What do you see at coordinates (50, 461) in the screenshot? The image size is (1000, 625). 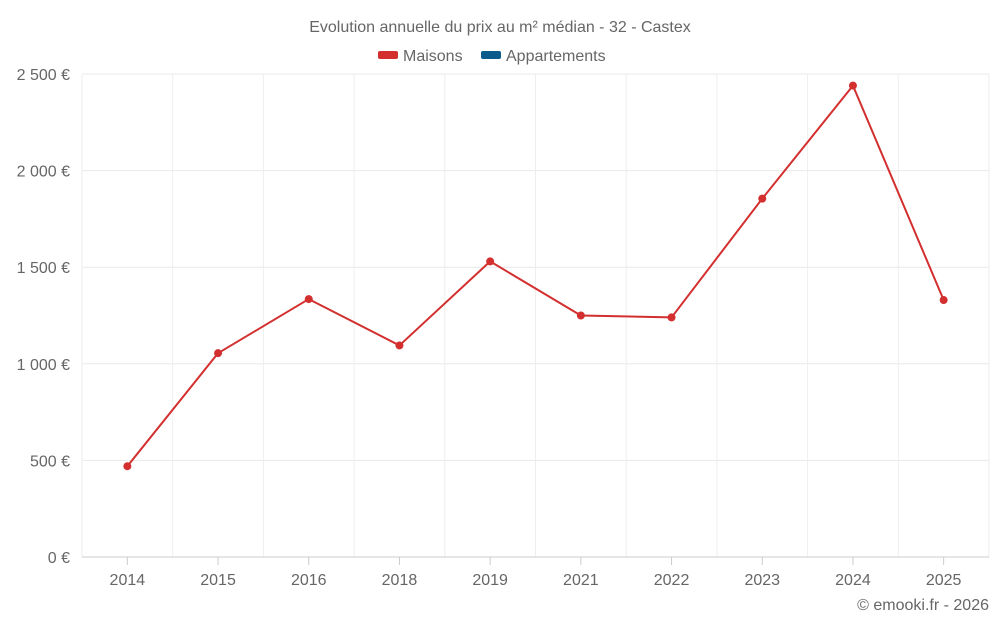 I see `y-tick-label: 500 €` at bounding box center [50, 461].